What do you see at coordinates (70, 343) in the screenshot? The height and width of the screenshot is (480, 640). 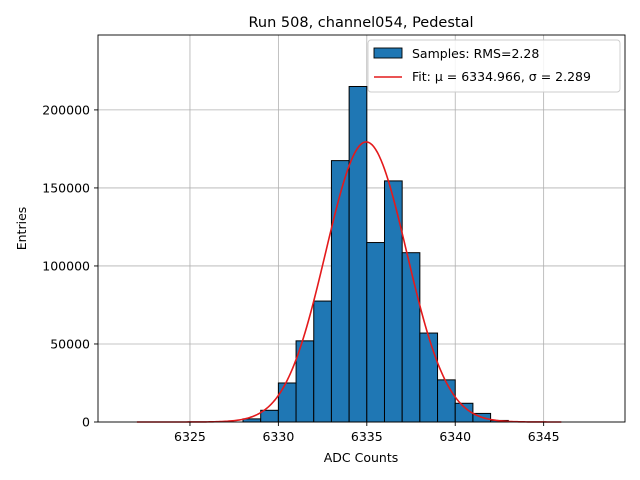 I see `y-tick-label: 50000` at bounding box center [70, 343].